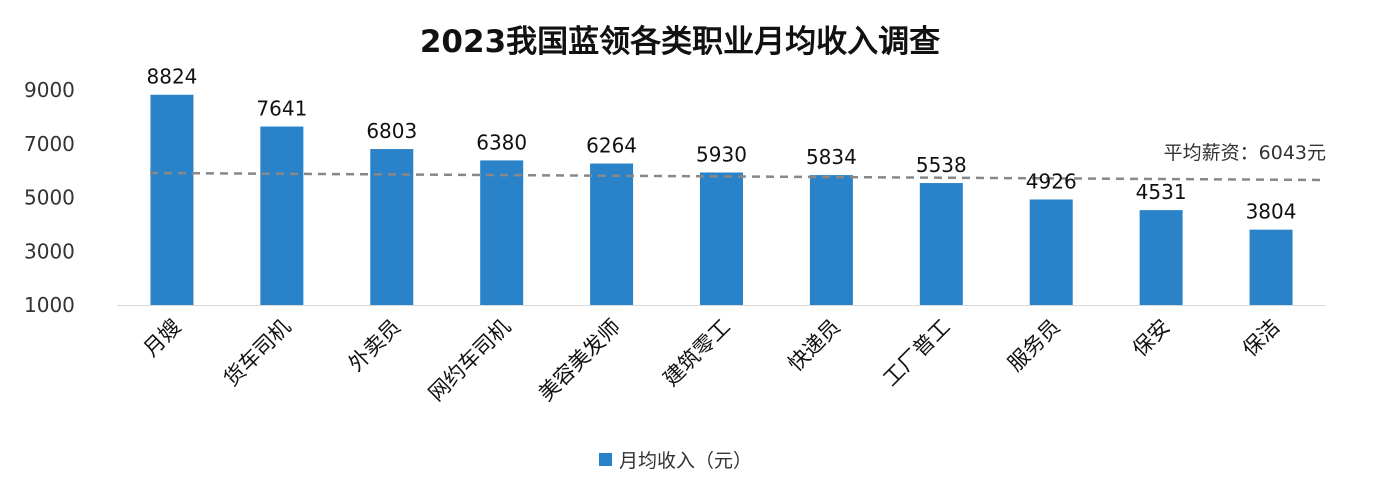 Image resolution: width=1377 pixels, height=480 pixels. I want to click on data-label: 6264, so click(611, 146).